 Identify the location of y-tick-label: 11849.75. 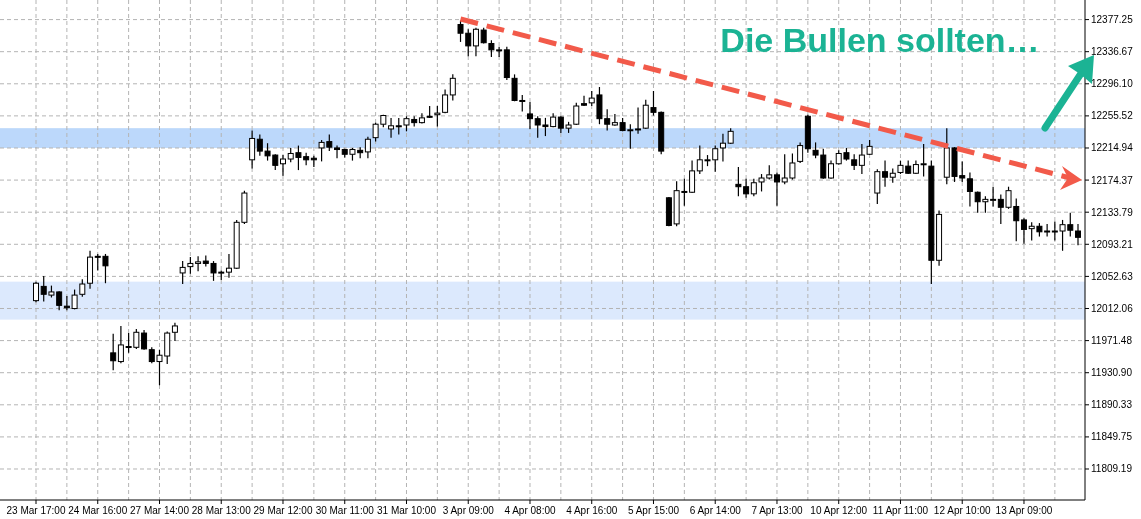
(1112, 437).